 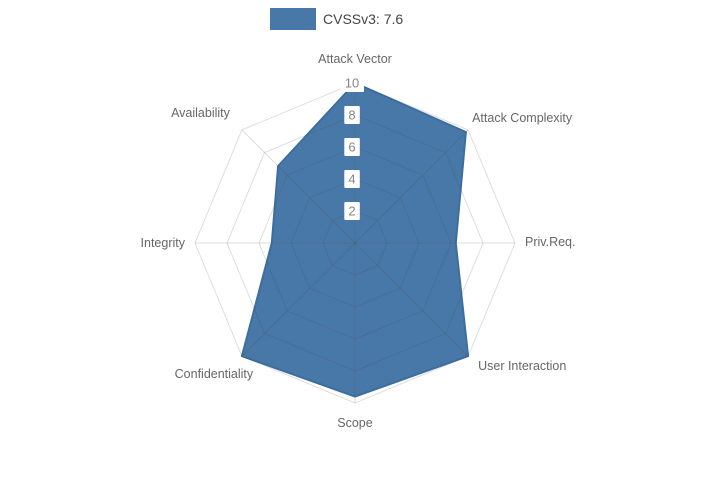 I want to click on legend-swatch, so click(x=293, y=19).